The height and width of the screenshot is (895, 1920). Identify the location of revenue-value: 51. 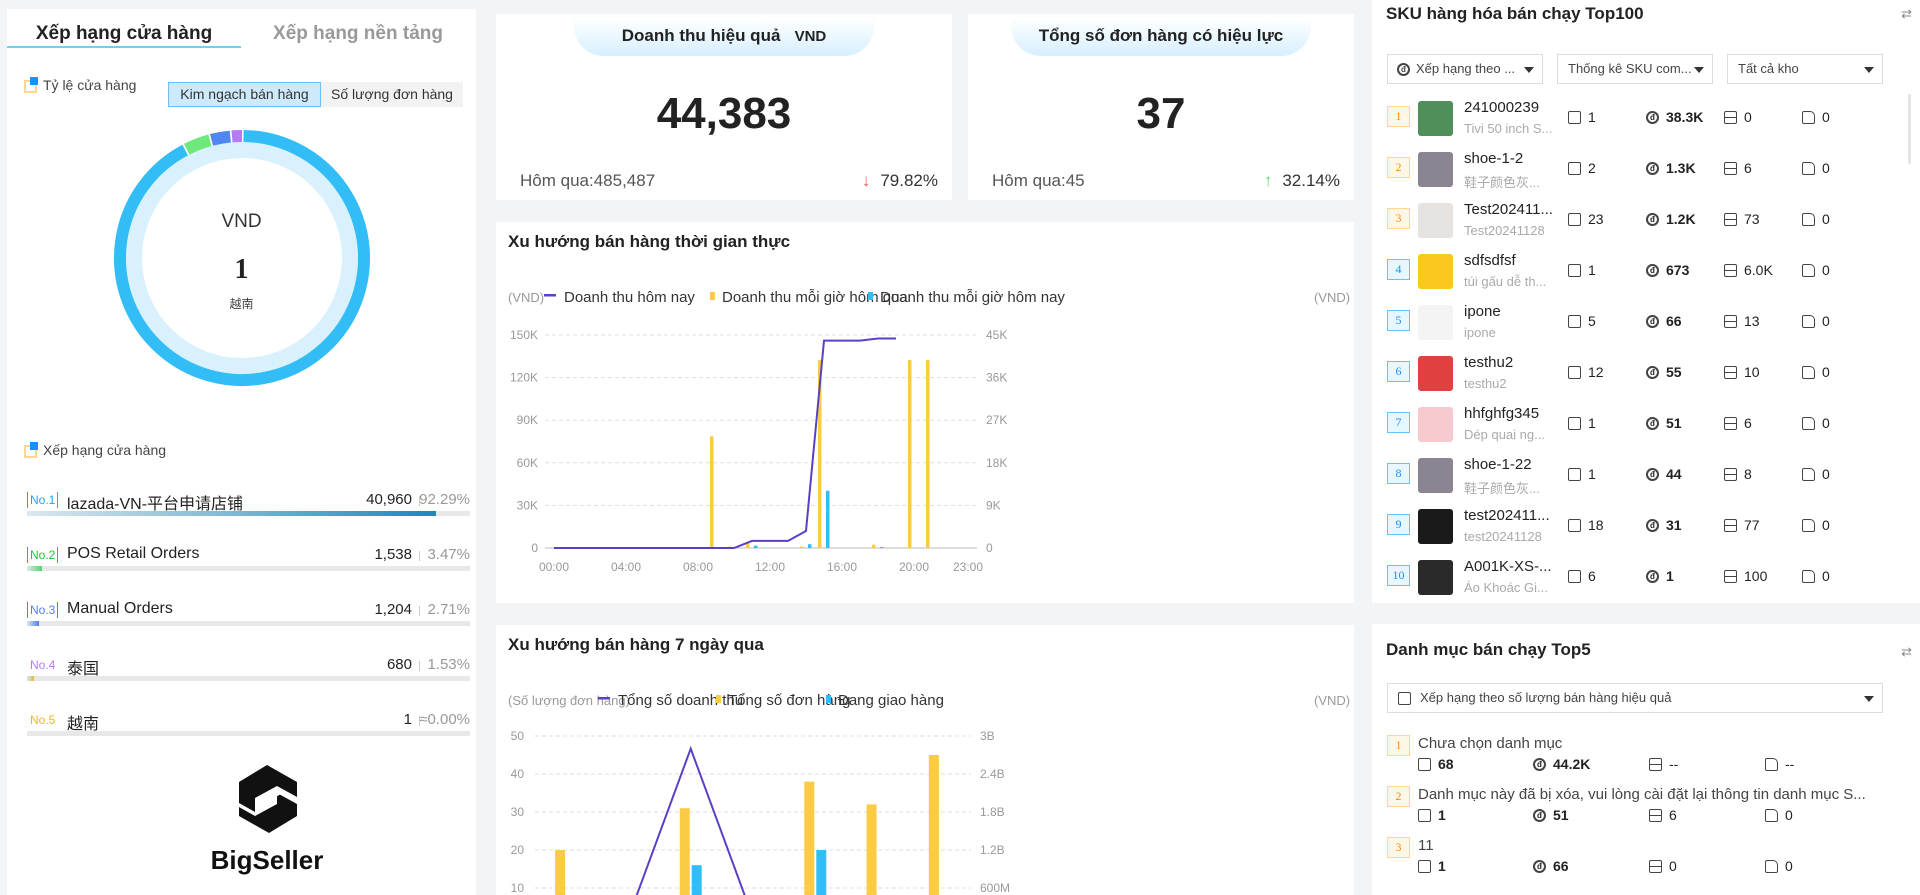
(1674, 423).